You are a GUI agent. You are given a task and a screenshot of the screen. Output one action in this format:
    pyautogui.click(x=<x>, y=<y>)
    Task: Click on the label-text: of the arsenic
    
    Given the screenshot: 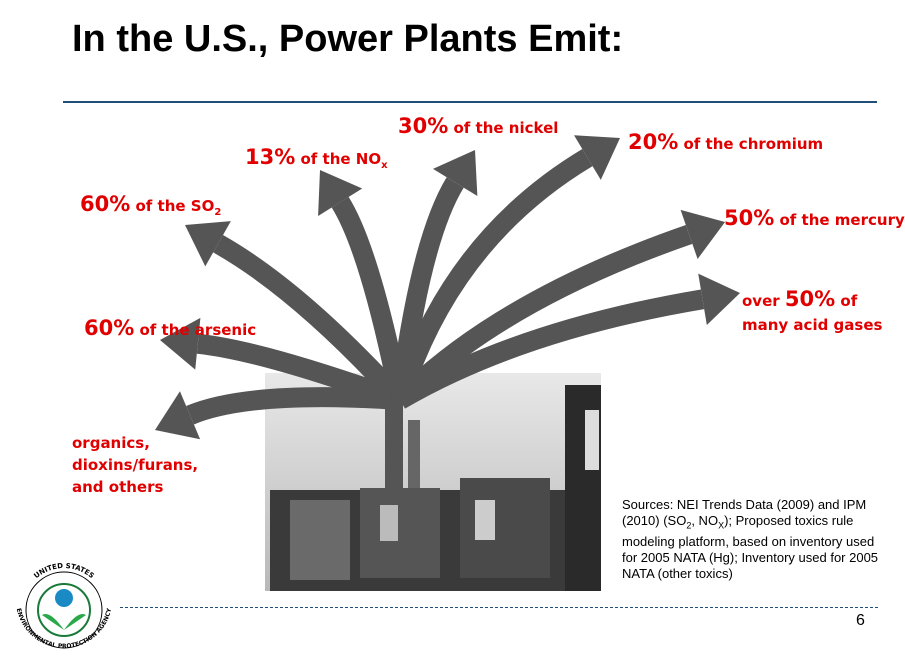 What is the action you would take?
    pyautogui.click(x=198, y=330)
    